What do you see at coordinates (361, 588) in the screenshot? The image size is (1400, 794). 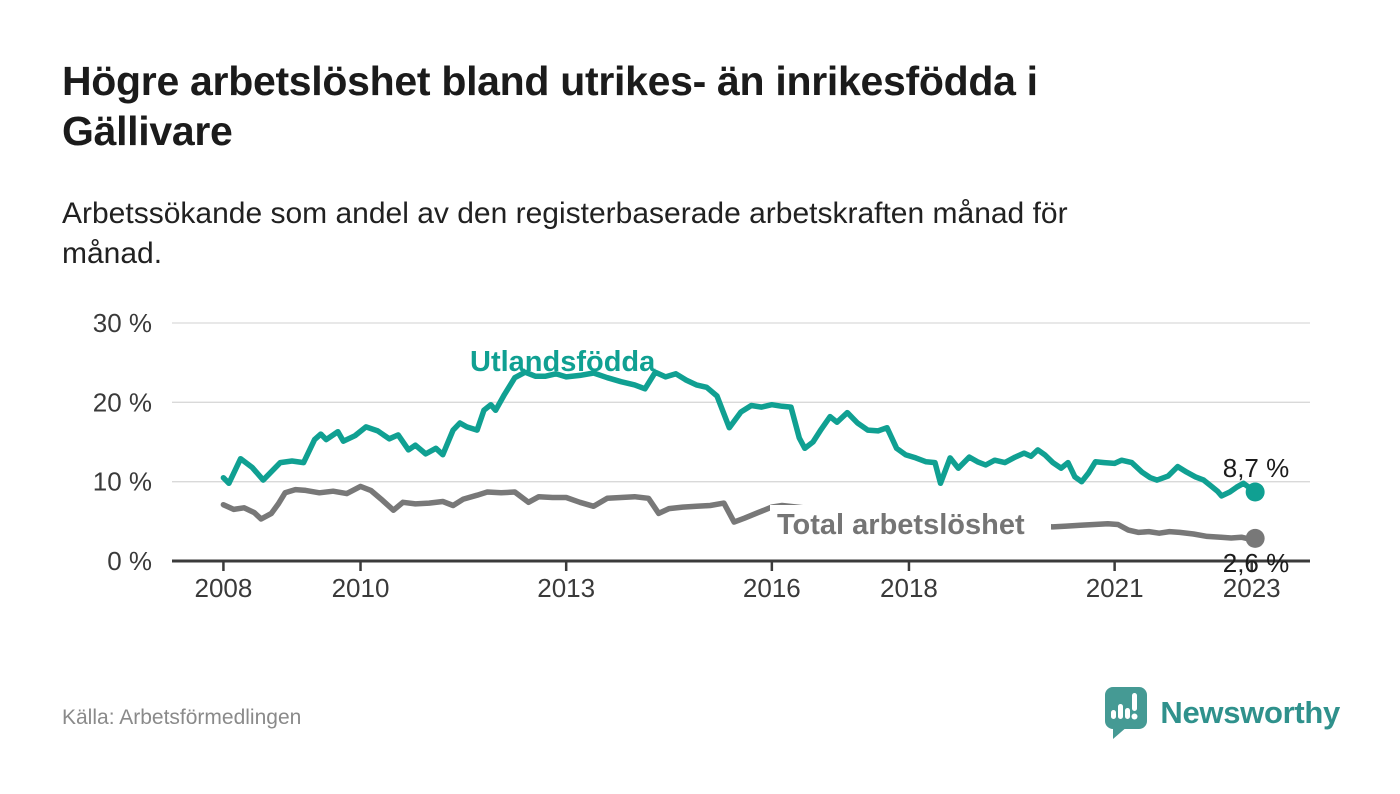 I see `x-axis-tick-label: 2010` at bounding box center [361, 588].